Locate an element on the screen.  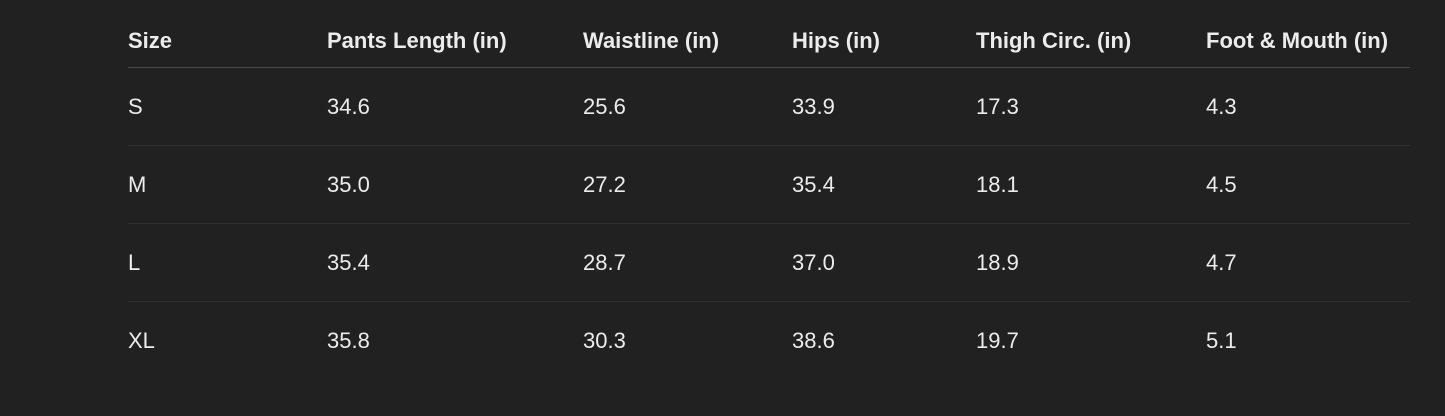
table-cell: 25.6 is located at coordinates (687, 106).